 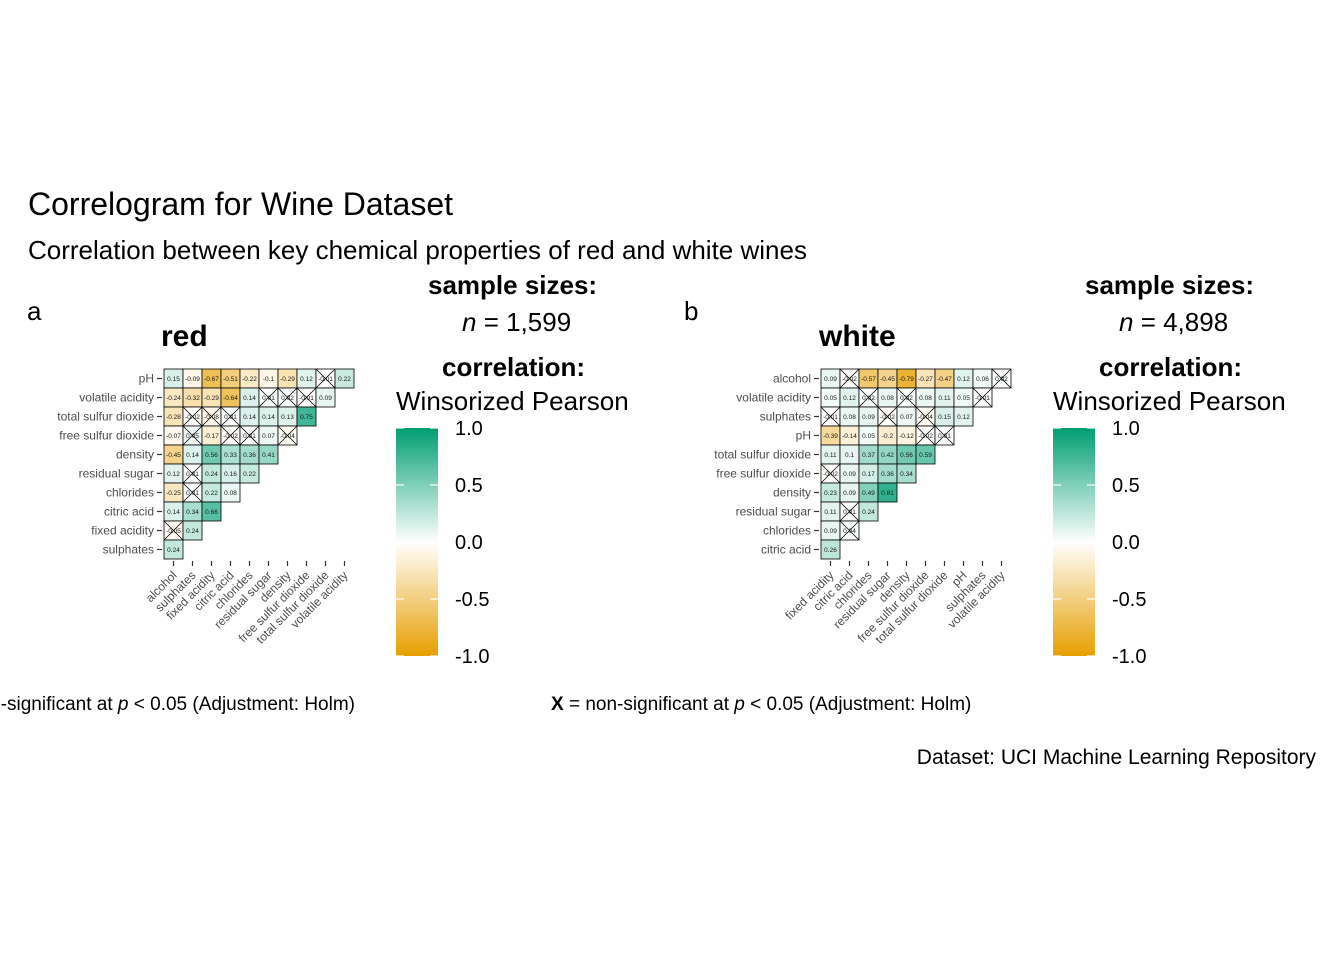 What do you see at coordinates (925, 455) in the screenshot?
I see `cell-value-label: 0.59` at bounding box center [925, 455].